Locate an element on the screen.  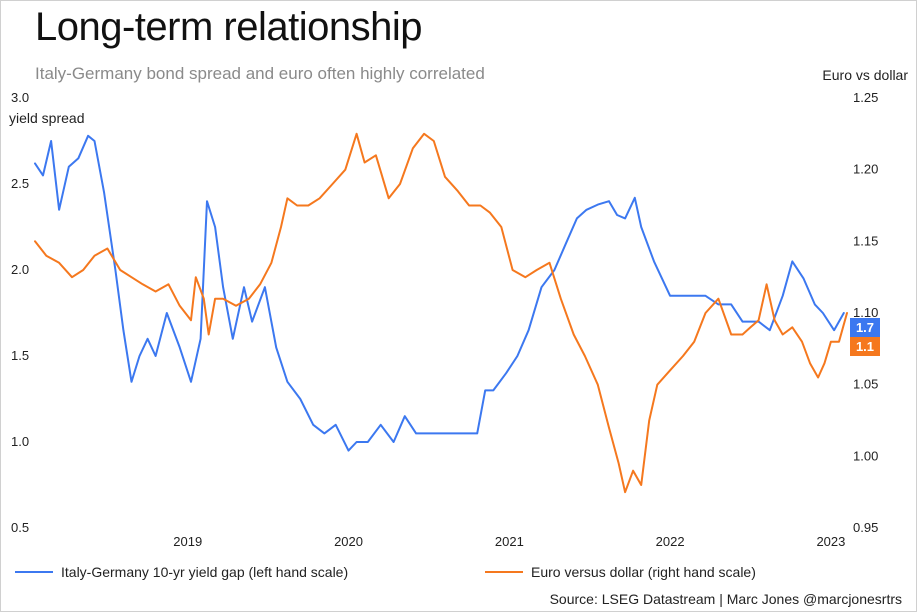
spread-last-value-badge is located at coordinates (865, 327).